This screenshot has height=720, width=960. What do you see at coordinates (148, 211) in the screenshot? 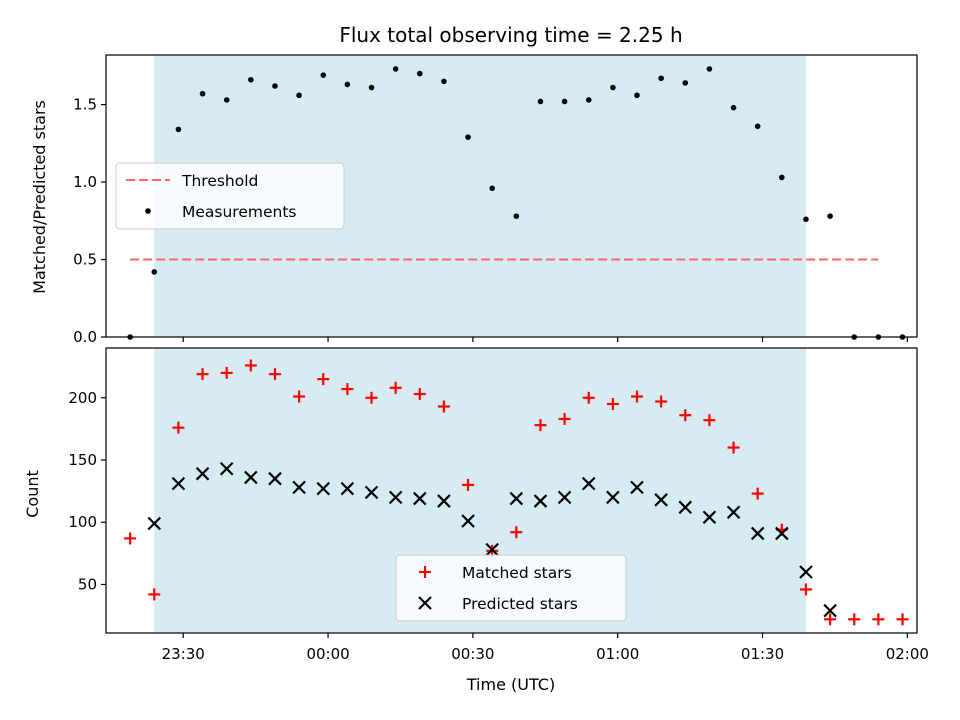
I see `legend-measurements-swatch` at bounding box center [148, 211].